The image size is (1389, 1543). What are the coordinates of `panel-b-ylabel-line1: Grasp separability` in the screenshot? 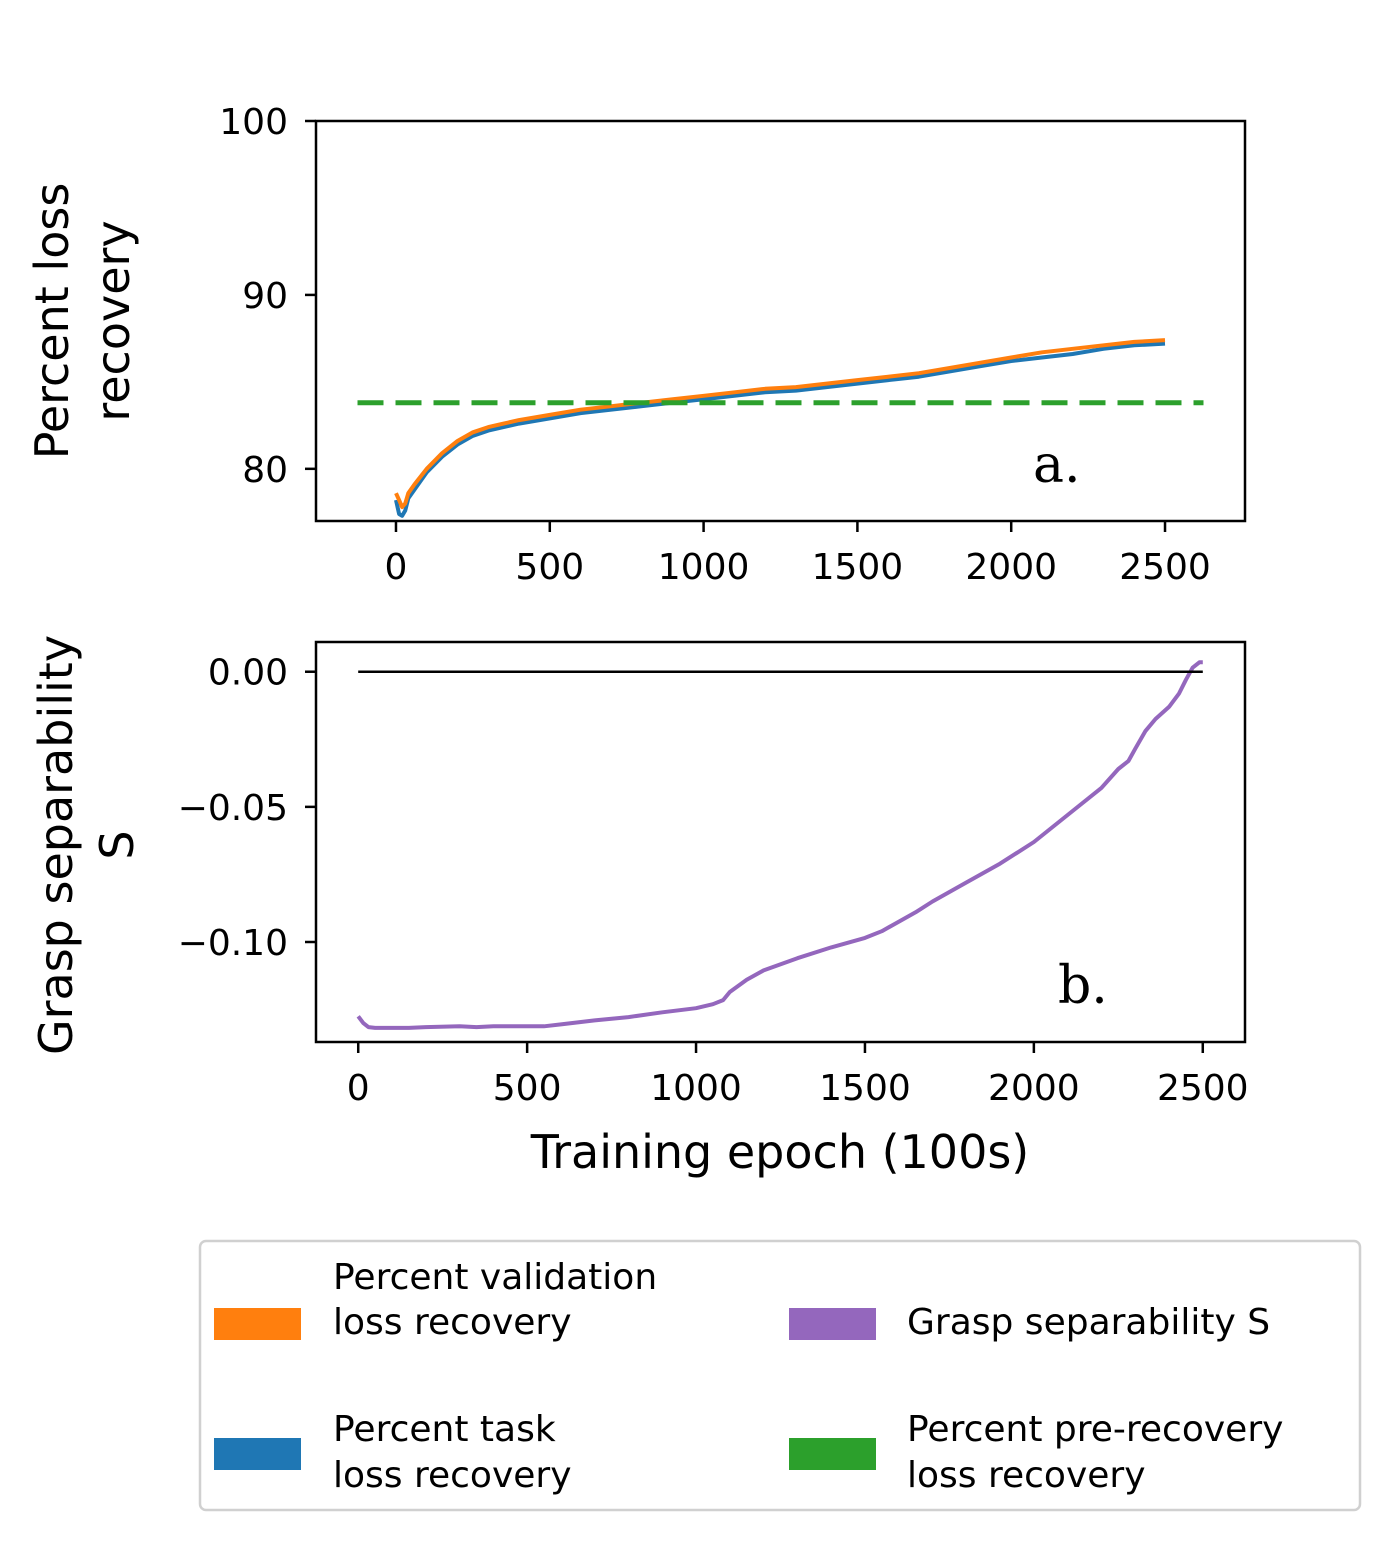 It's located at (56, 845).